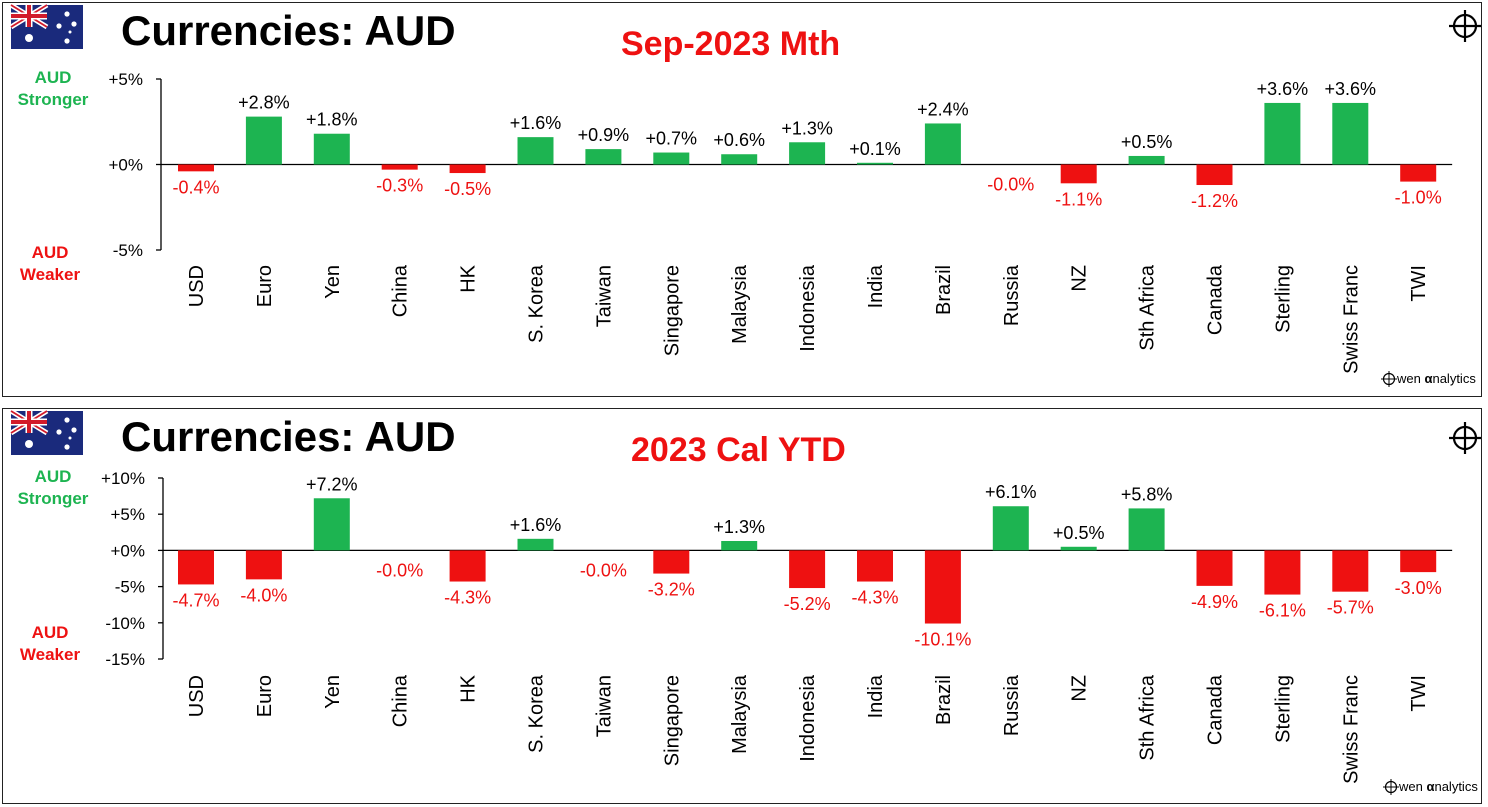 This screenshot has width=1488, height=807. What do you see at coordinates (332, 120) in the screenshot?
I see `data-label: +1.8%` at bounding box center [332, 120].